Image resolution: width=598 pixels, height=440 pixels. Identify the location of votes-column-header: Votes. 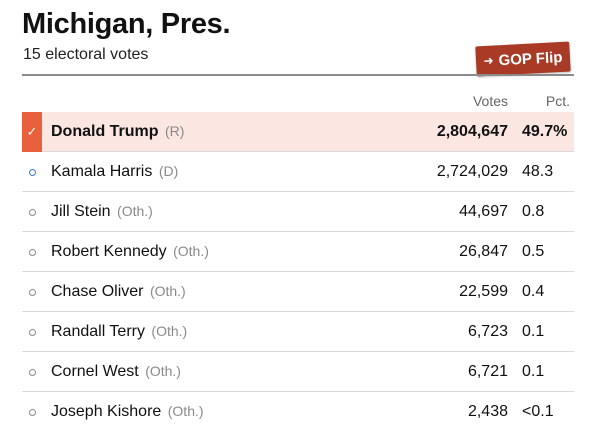
(490, 101).